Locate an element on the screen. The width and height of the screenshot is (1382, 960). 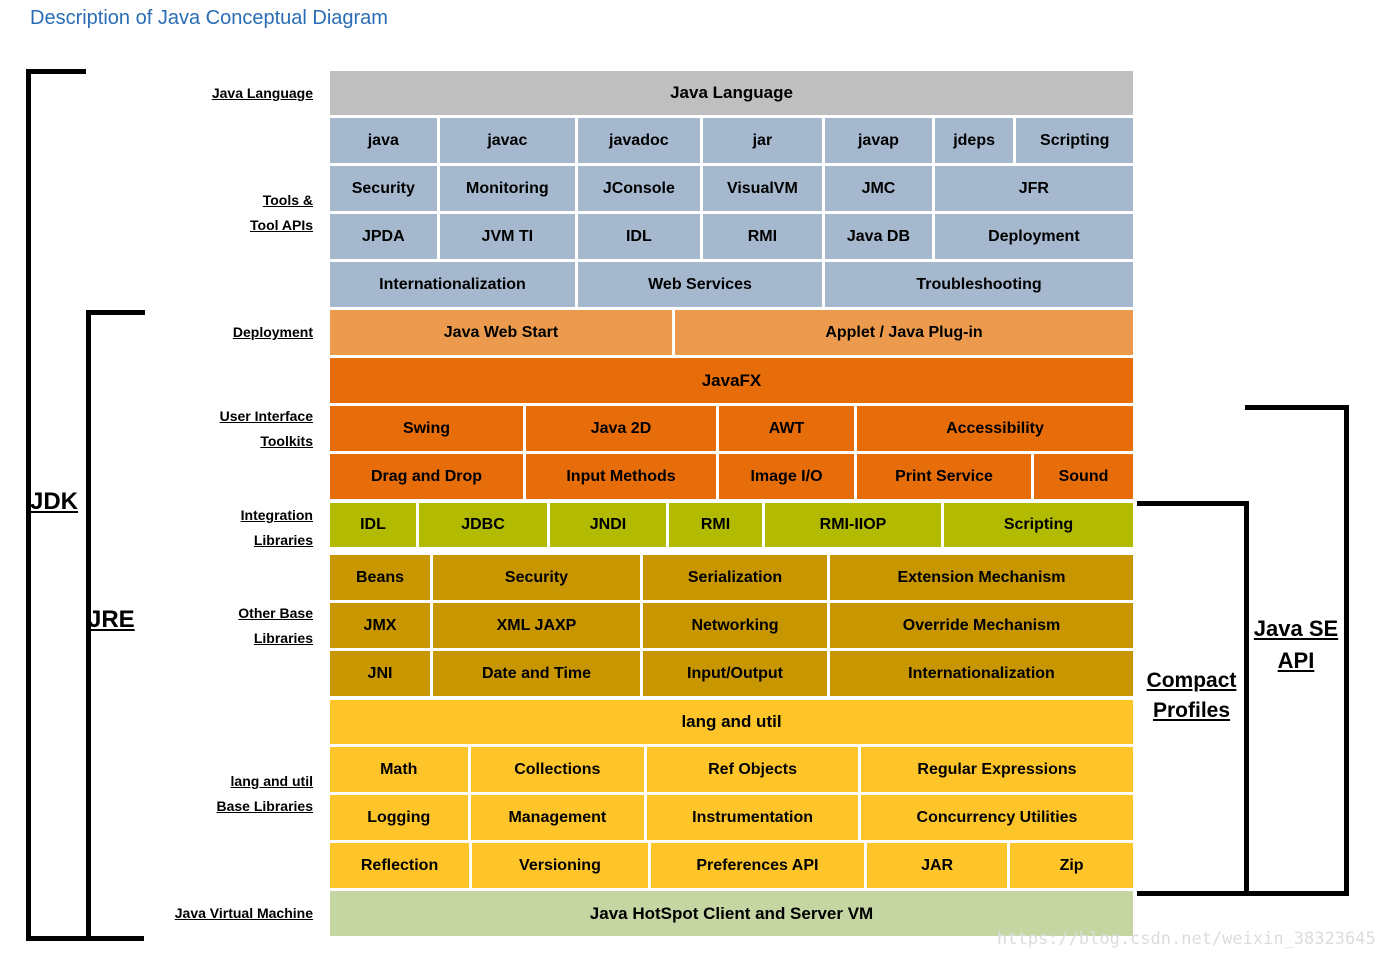
jre-bracket-vertical-line is located at coordinates (88, 625).